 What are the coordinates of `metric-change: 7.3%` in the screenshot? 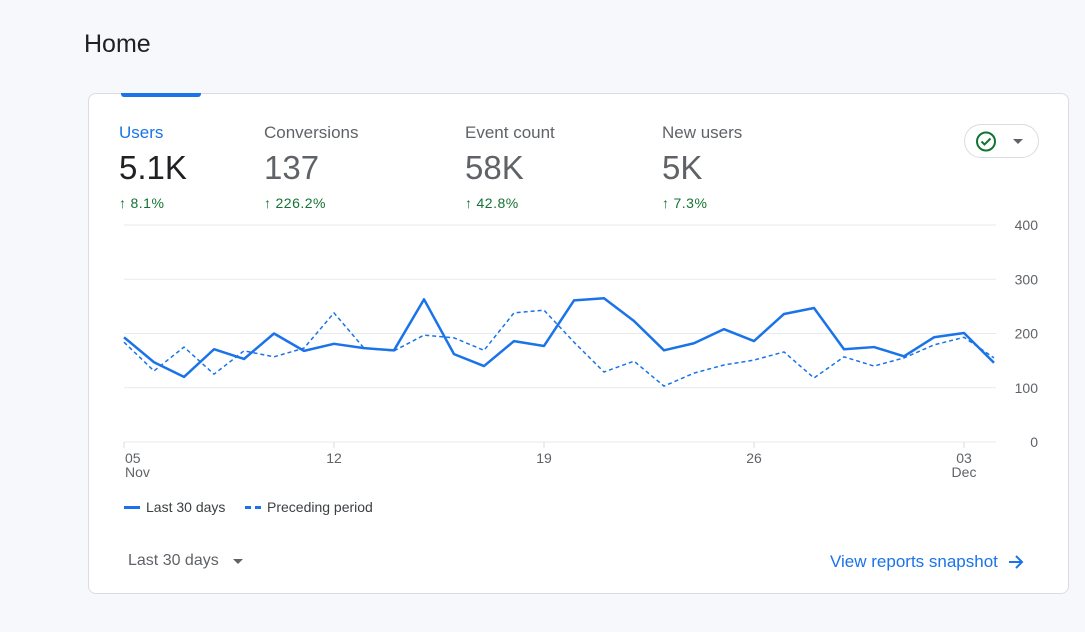 It's located at (690, 203).